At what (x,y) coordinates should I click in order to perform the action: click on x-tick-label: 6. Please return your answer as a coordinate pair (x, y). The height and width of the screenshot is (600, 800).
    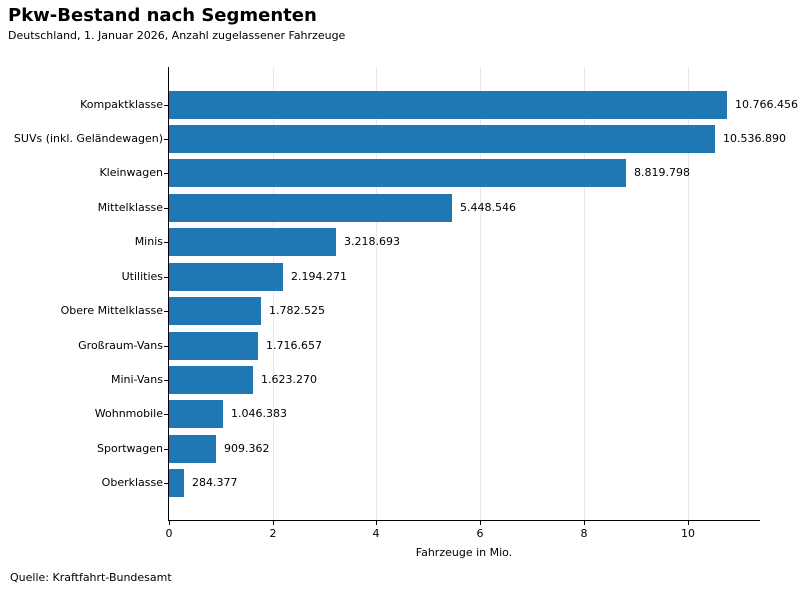
    Looking at the image, I should click on (480, 533).